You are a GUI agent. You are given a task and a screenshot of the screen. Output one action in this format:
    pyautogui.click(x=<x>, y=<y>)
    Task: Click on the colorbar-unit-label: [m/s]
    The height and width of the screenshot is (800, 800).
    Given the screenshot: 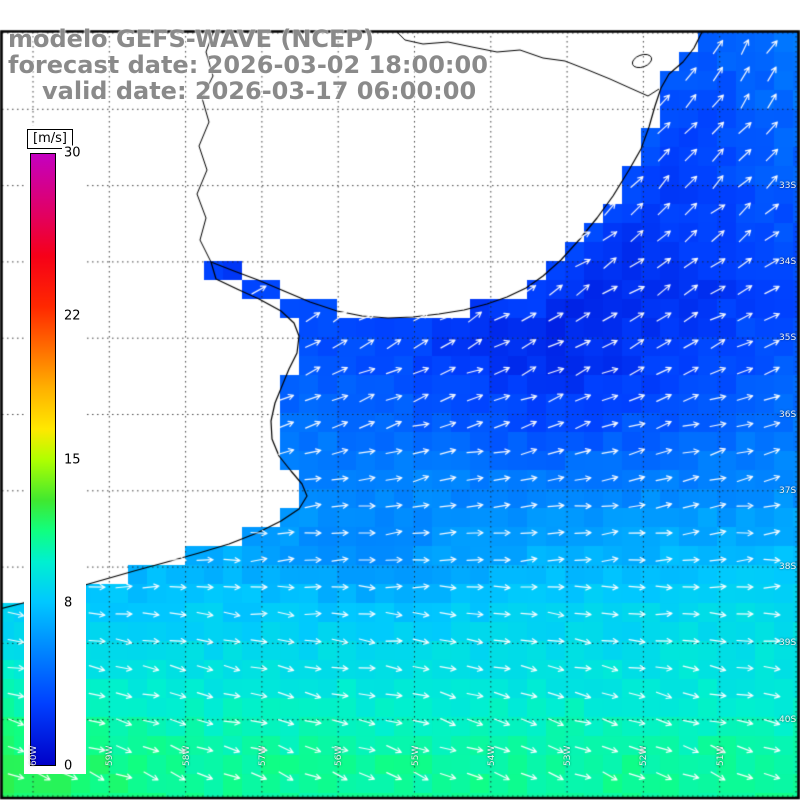 What is the action you would take?
    pyautogui.click(x=50, y=139)
    